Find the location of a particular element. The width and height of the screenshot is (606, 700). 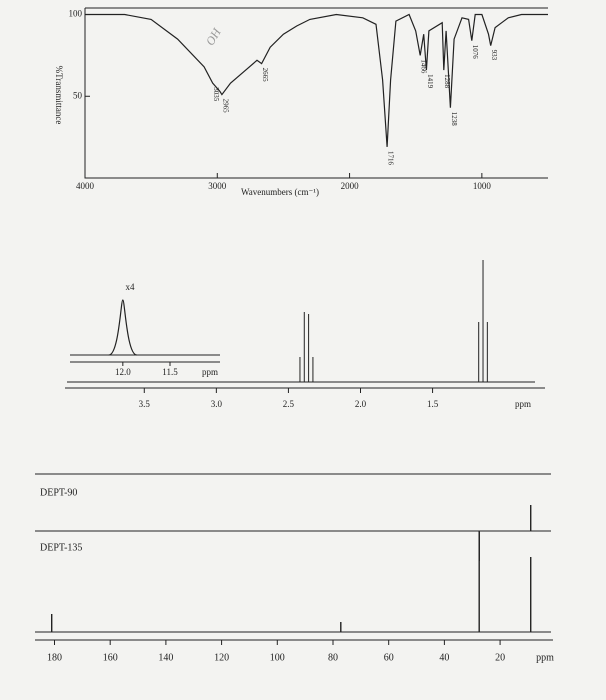

x-tick-label: 4000 is located at coordinates (85, 186).